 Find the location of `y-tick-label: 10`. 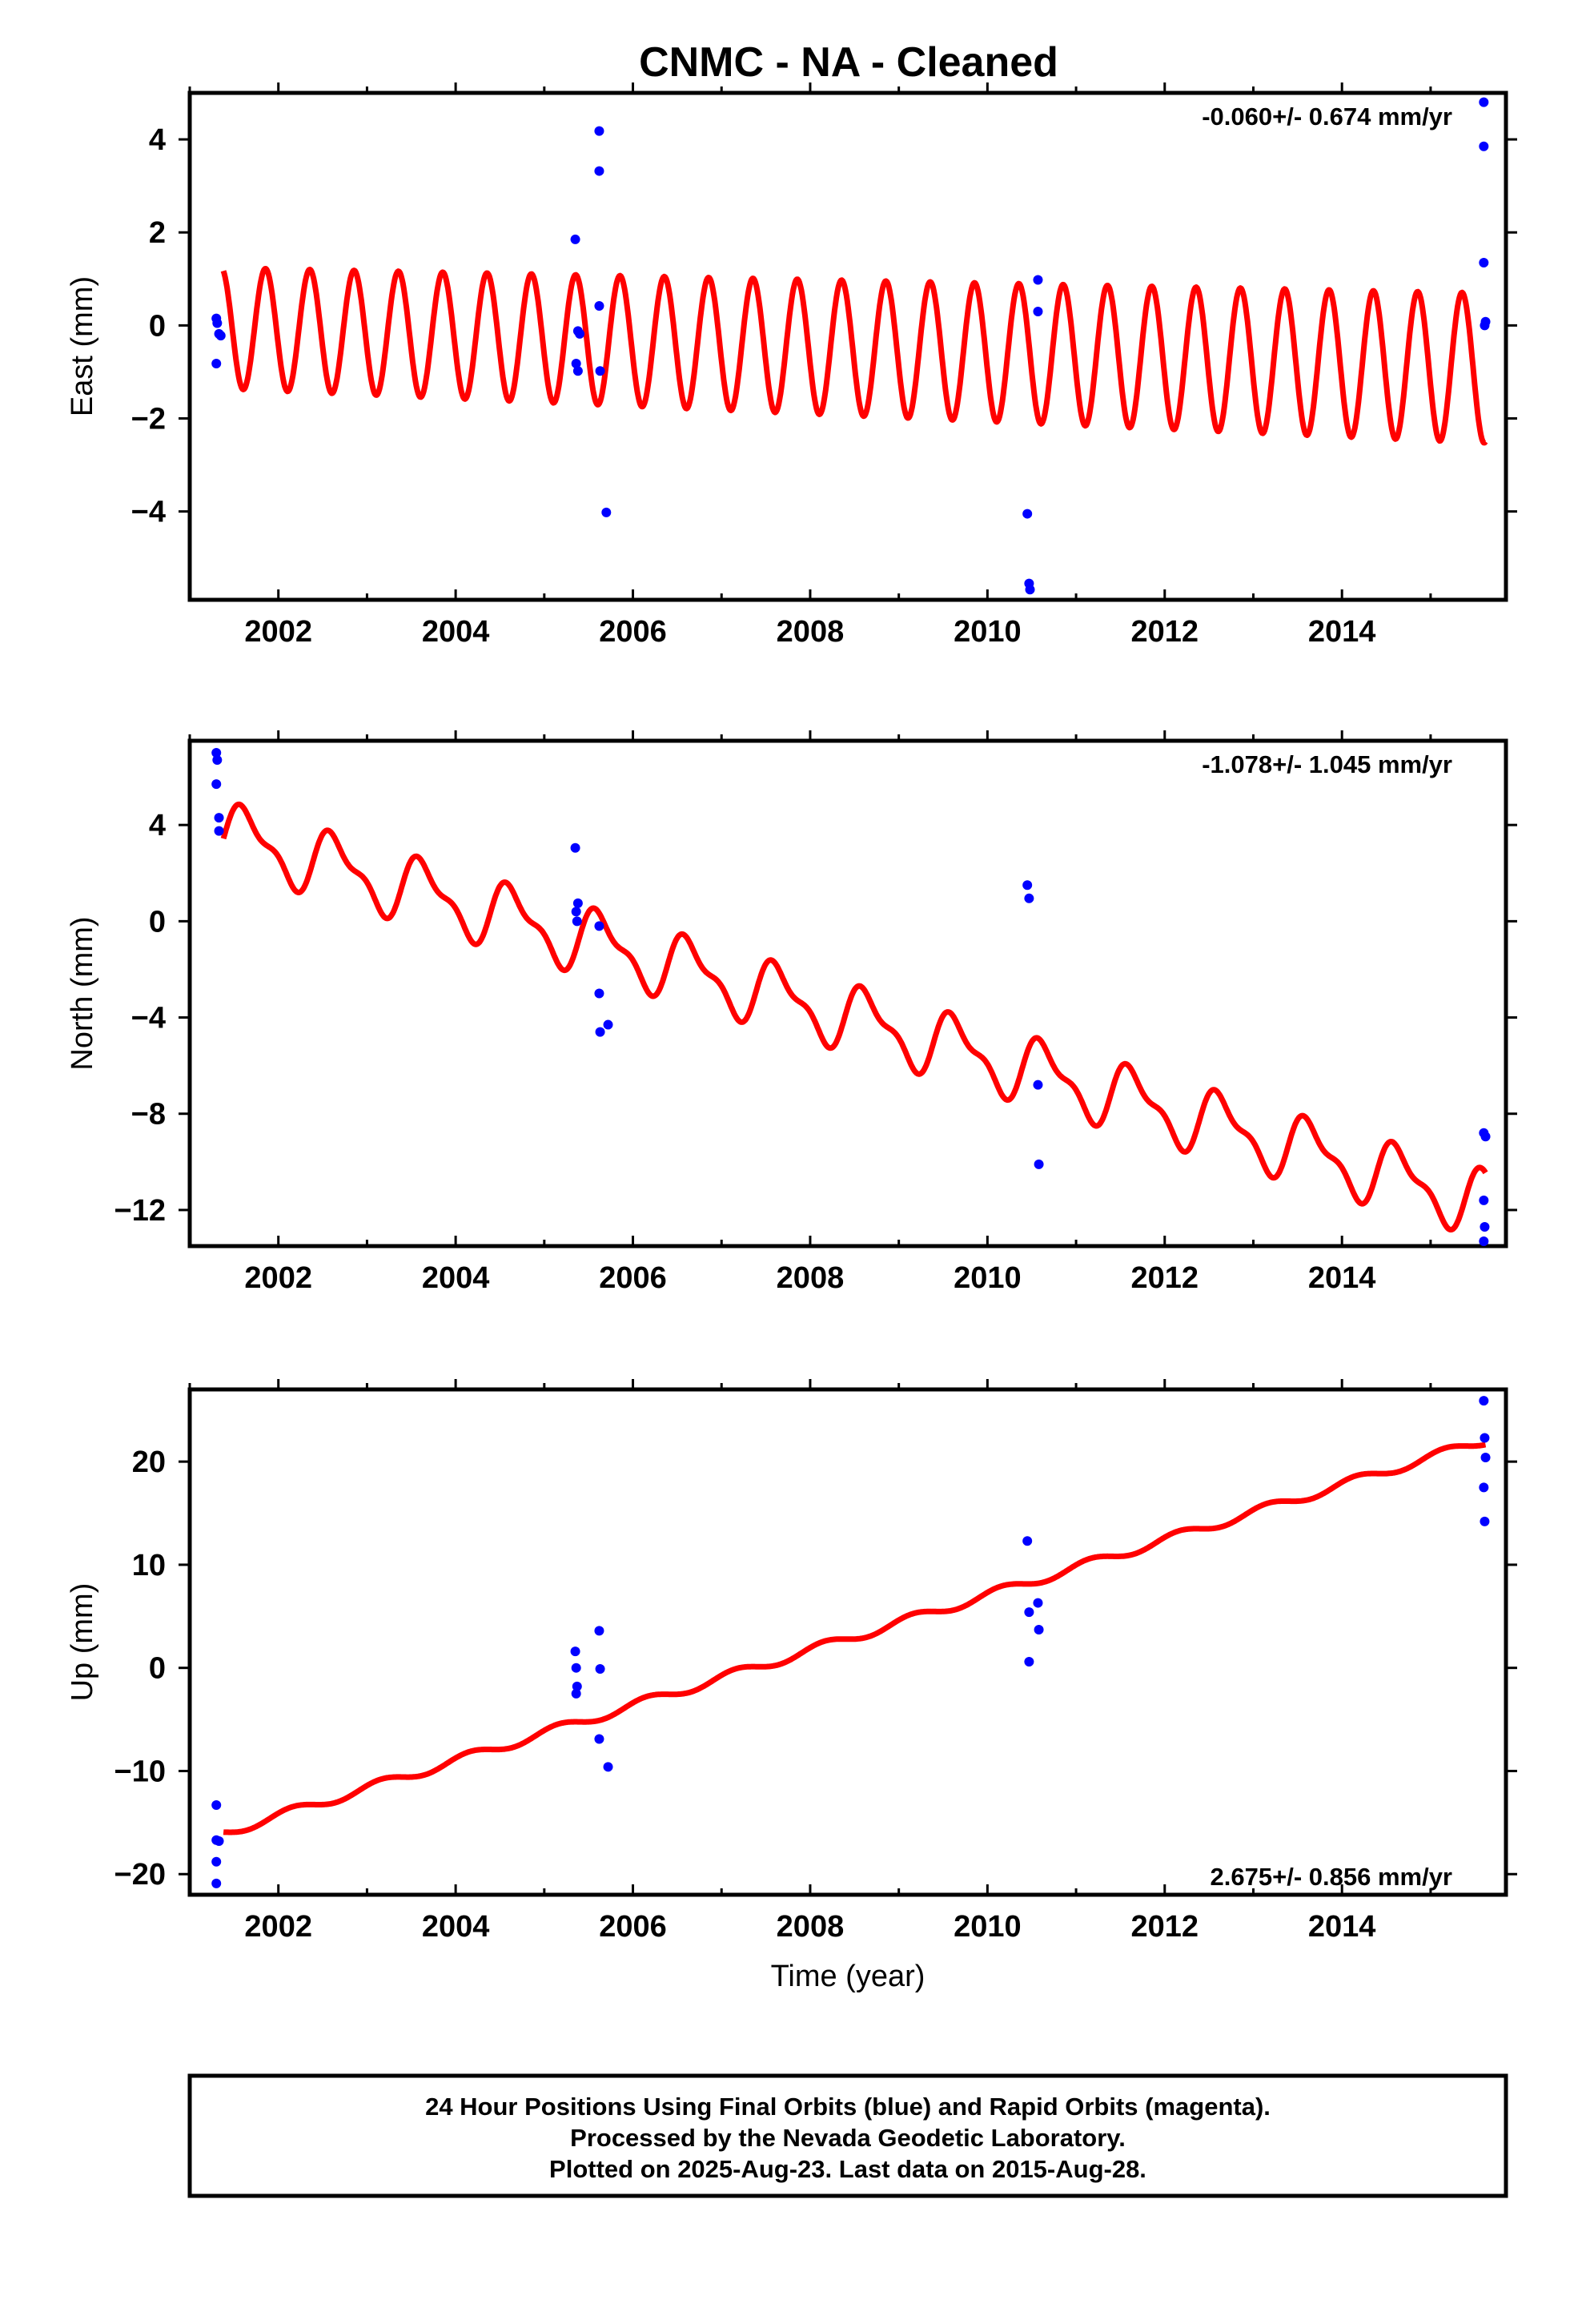

y-tick-label: 10 is located at coordinates (149, 1565).